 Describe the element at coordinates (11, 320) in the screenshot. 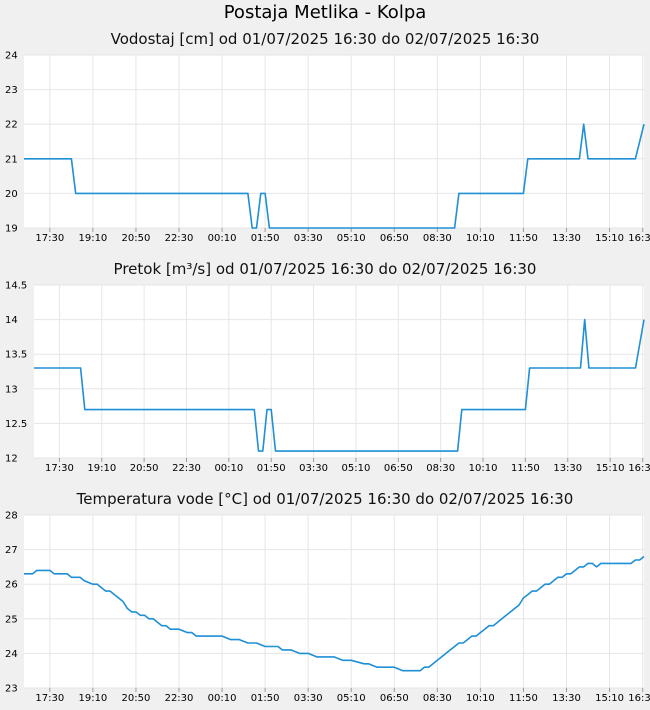

I see `discharge-y-tick-label: 14` at that location.